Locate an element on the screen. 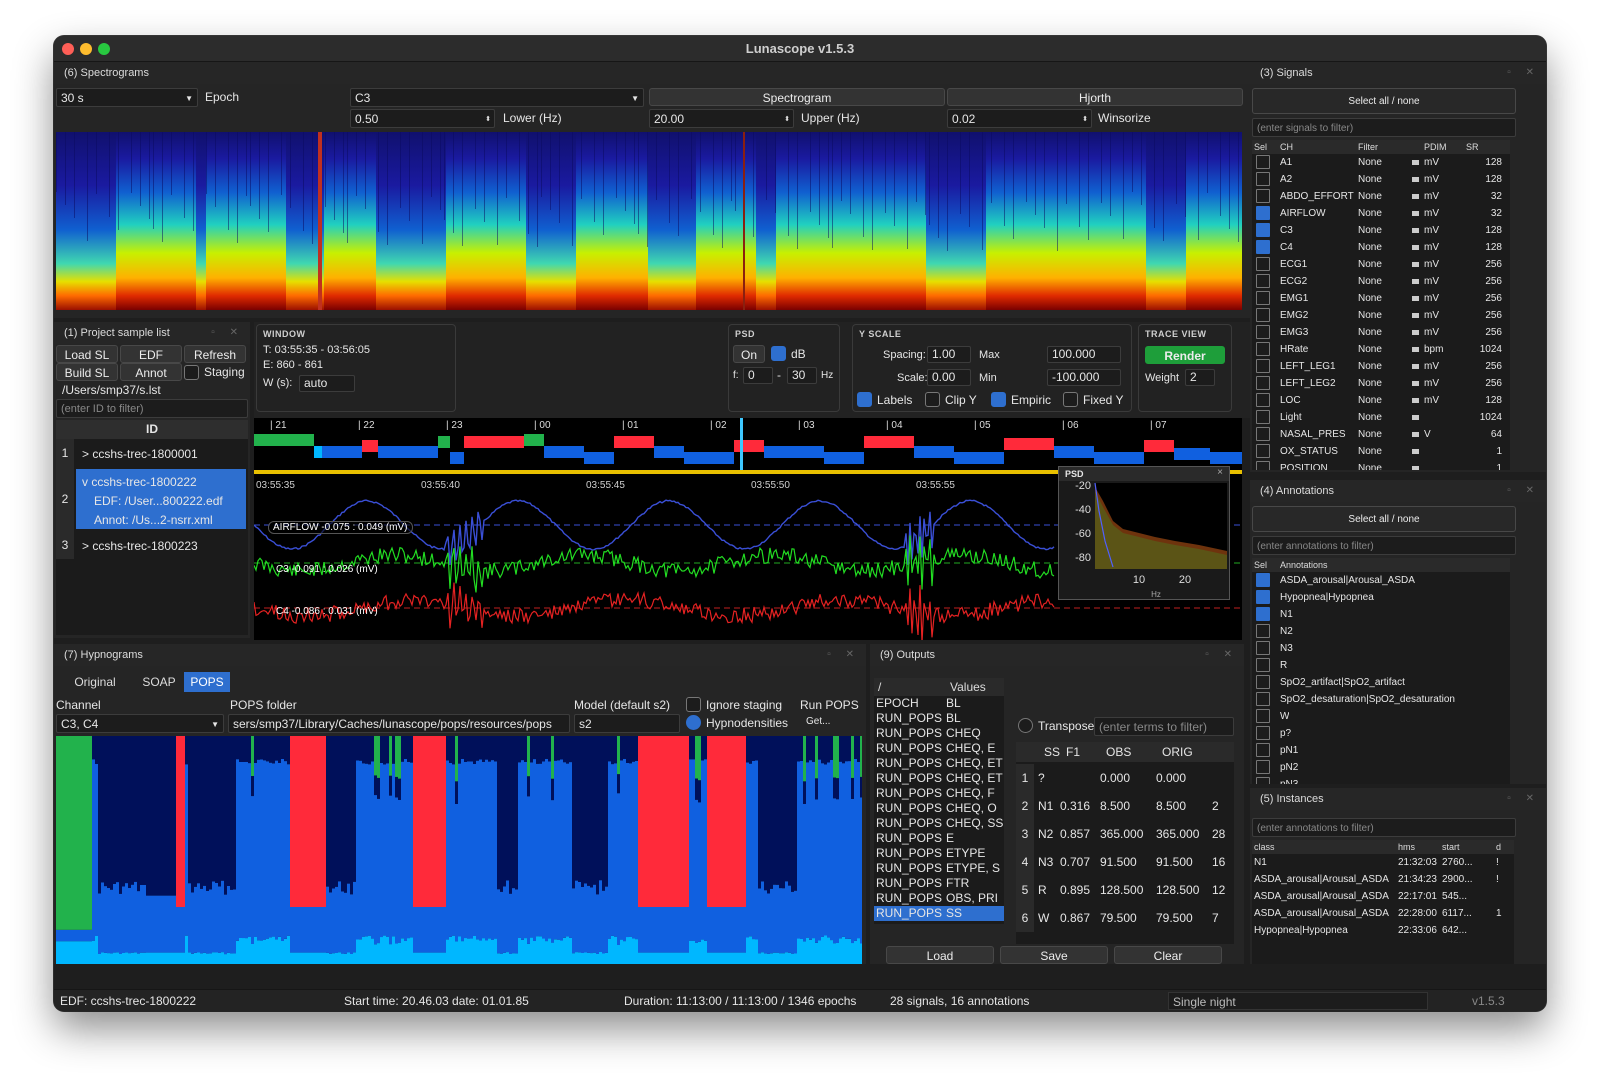 This screenshot has height=1081, width=1600. annotation-row: p? is located at coordinates (1381, 733).